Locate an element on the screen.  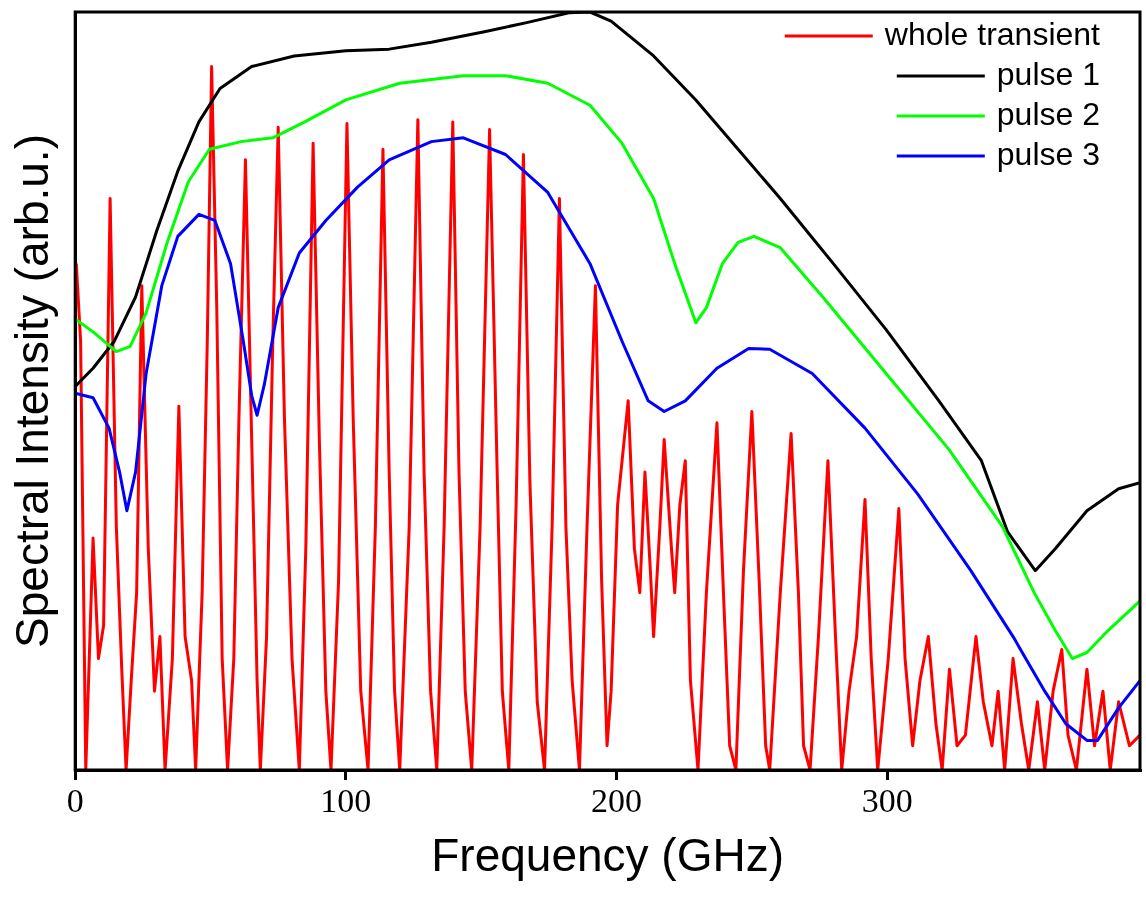
y-axis-title: Spectral Intensity (arb.u.) is located at coordinates (32, 391).